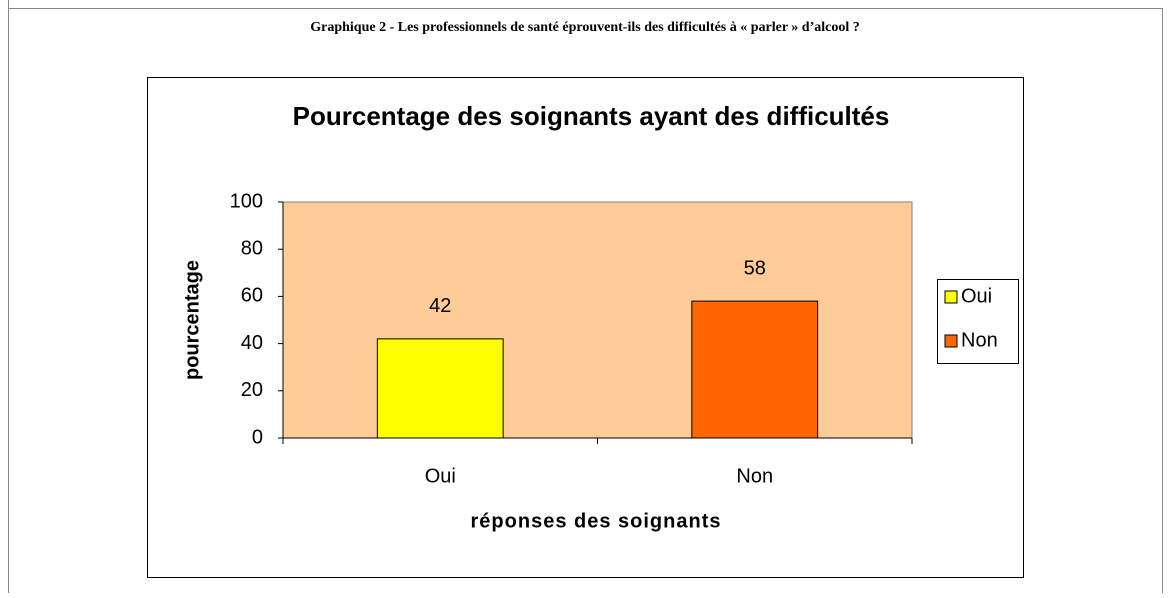  I want to click on y-tick-label: 80, so click(252, 248).